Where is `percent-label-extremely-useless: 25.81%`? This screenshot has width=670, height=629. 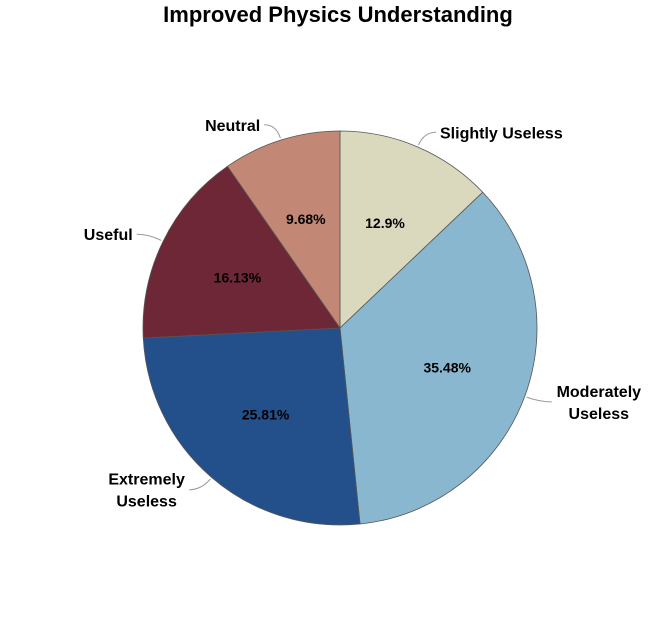 percent-label-extremely-useless: 25.81% is located at coordinates (266, 415).